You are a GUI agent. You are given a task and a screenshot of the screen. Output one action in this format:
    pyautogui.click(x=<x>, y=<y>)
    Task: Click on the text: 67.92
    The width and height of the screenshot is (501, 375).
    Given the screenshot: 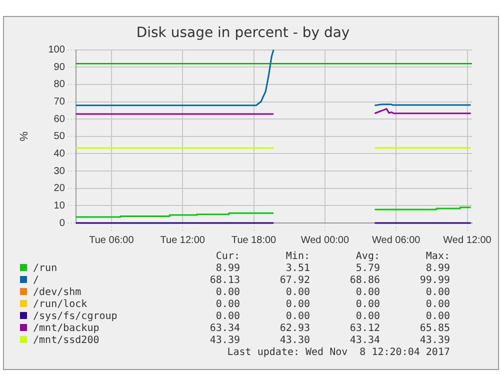 What is the action you would take?
    pyautogui.click(x=294, y=281)
    